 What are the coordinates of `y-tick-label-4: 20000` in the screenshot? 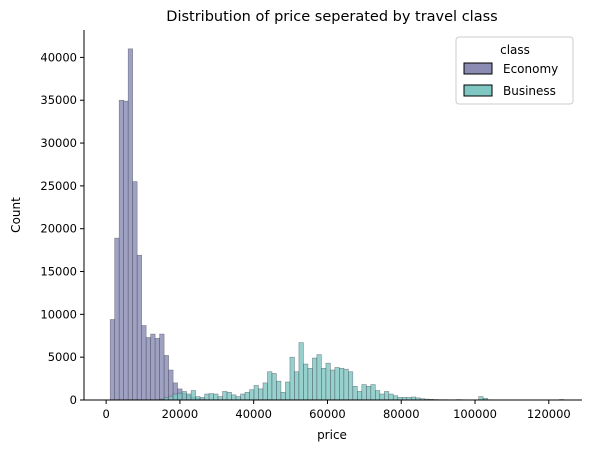 It's located at (58, 229).